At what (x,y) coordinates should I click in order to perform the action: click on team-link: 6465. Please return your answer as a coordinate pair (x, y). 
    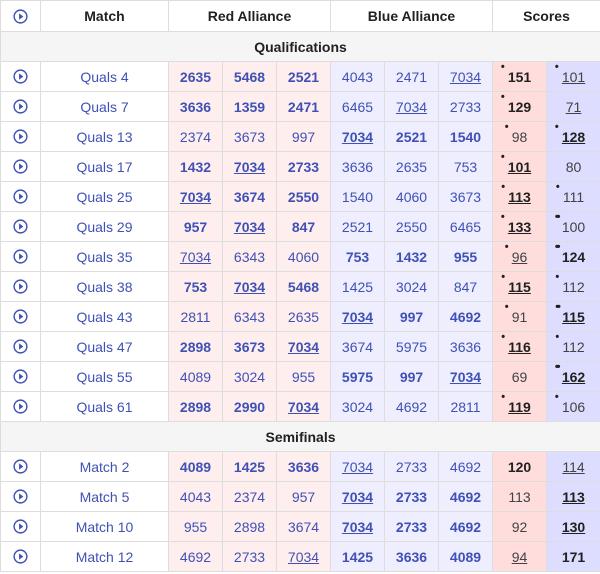
    Looking at the image, I should click on (357, 106).